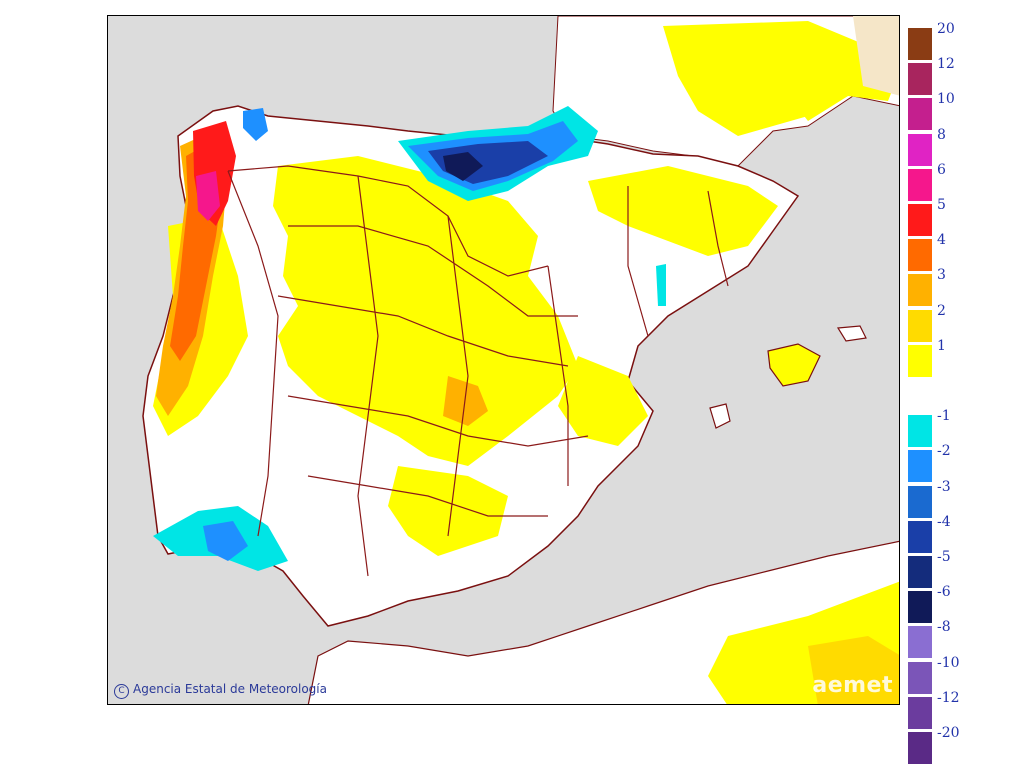 Image resolution: width=1024 pixels, height=764 pixels. What do you see at coordinates (944, 521) in the screenshot?
I see `legend-label: -4` at bounding box center [944, 521].